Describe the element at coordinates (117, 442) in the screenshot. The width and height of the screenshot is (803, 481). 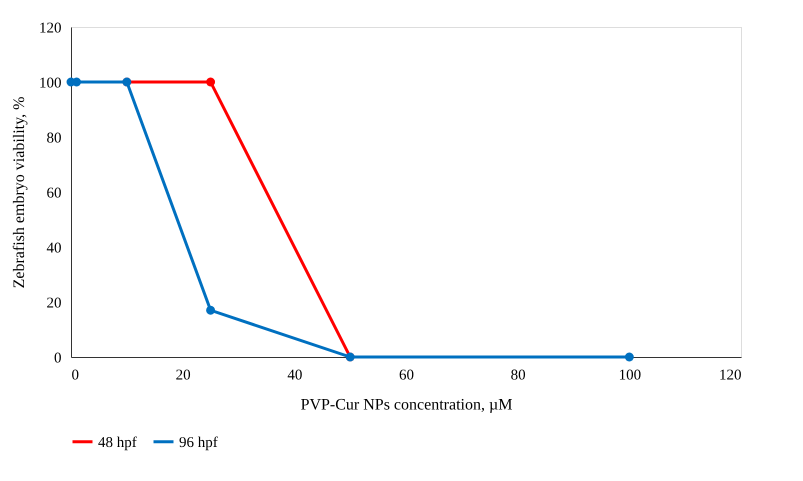
I see `legend-label: 48 hpf` at that location.